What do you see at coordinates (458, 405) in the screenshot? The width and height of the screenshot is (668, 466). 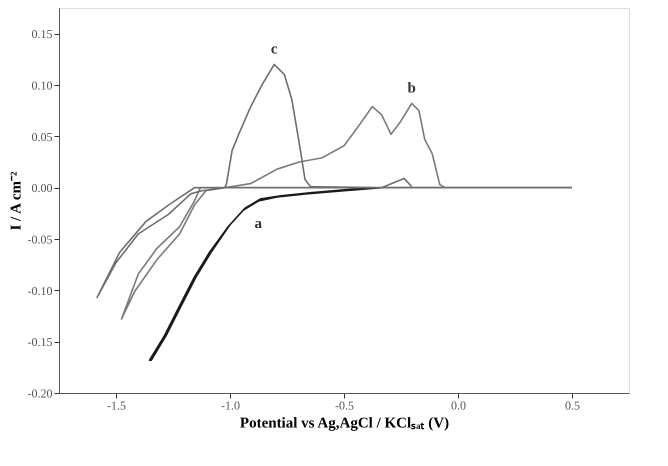 I see `x-tick-label: 0.0` at bounding box center [458, 405].